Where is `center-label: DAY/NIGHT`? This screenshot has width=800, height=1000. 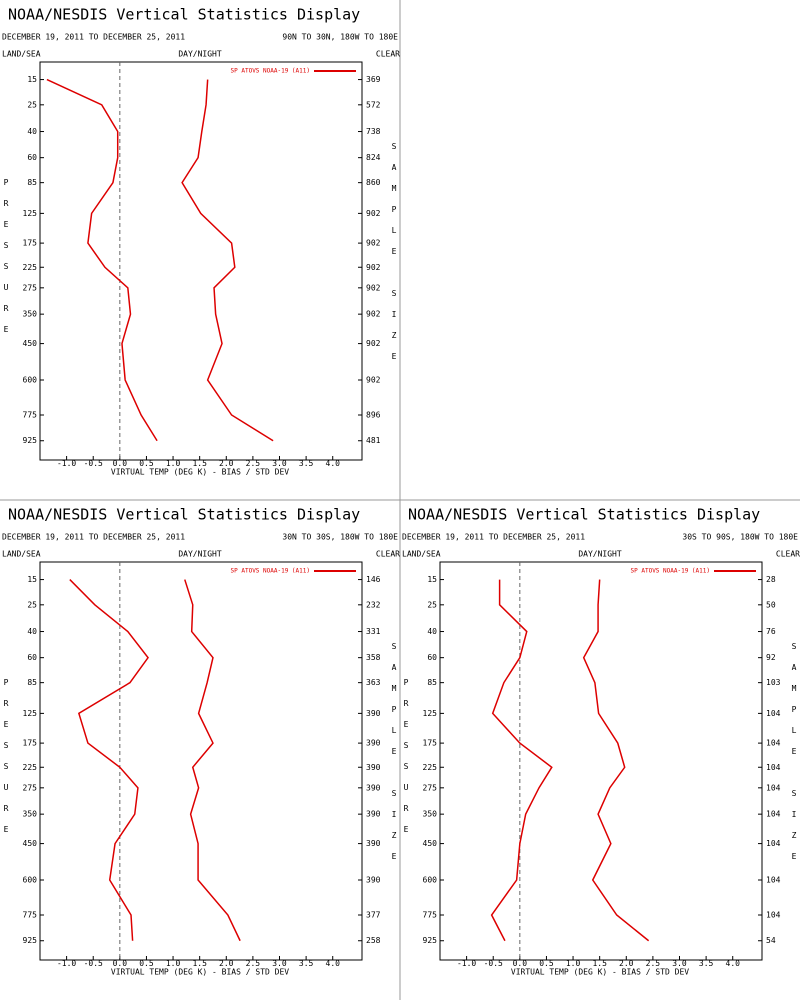 center-label: DAY/NIGHT is located at coordinates (200, 554).